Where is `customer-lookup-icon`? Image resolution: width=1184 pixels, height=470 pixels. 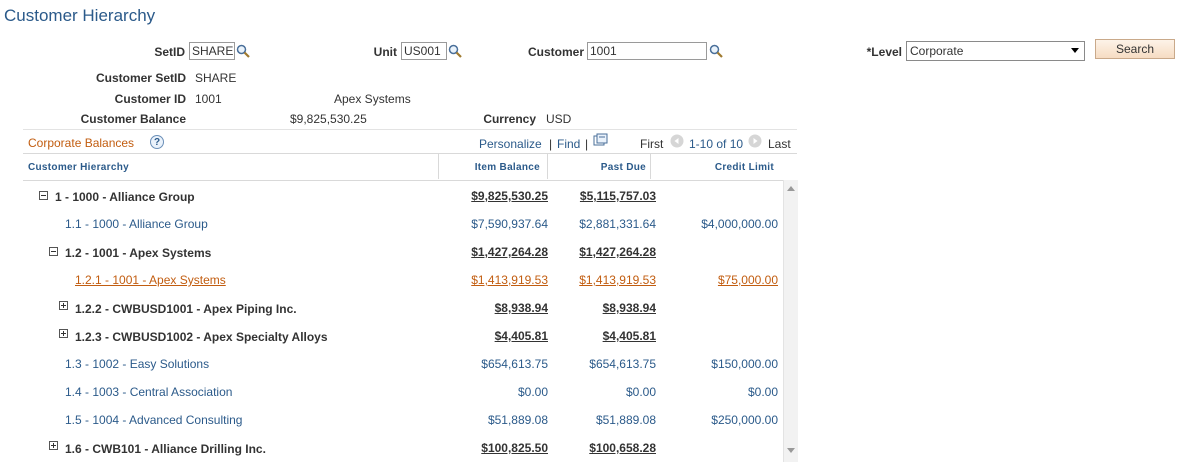
customer-lookup-icon is located at coordinates (716, 51).